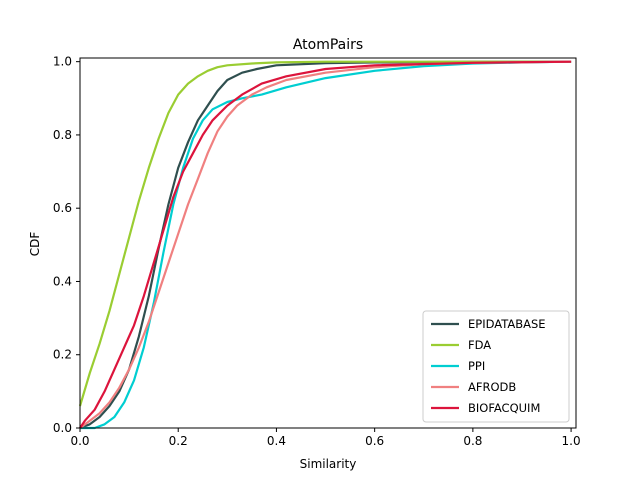  What do you see at coordinates (62, 355) in the screenshot?
I see `y-tick-label: 0.2` at bounding box center [62, 355].